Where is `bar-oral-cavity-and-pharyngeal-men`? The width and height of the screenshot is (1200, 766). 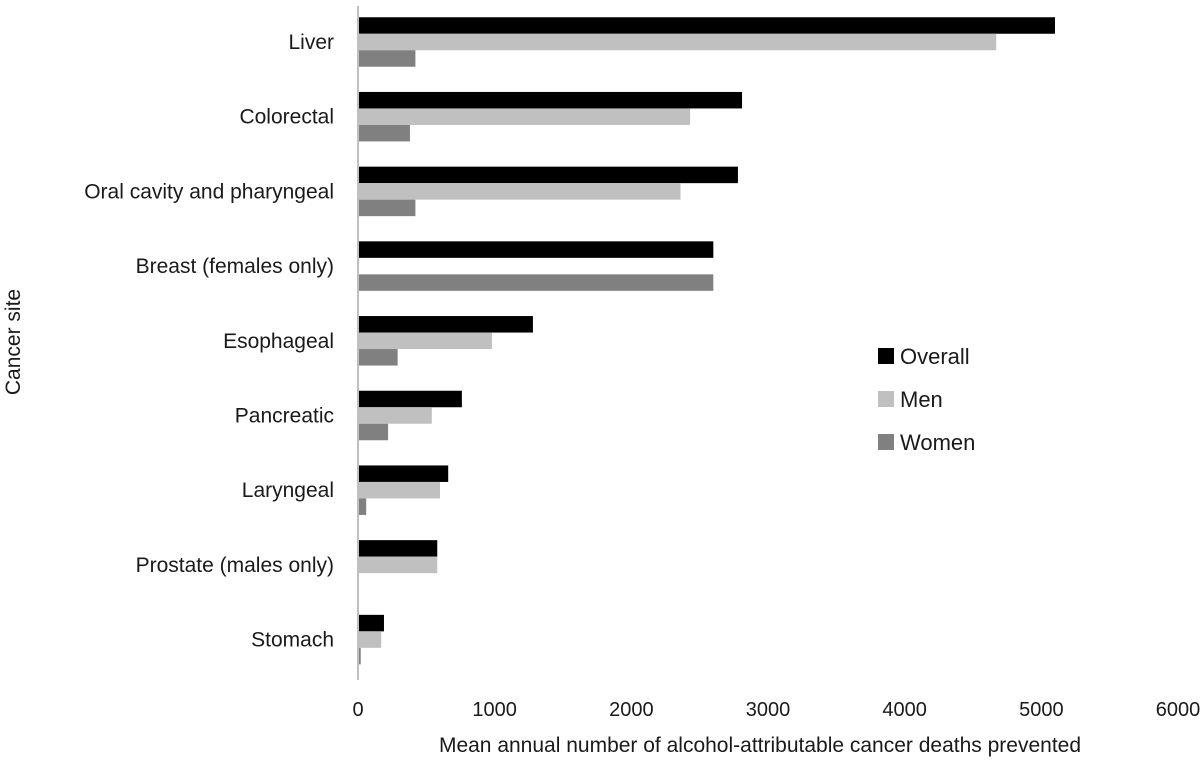 bar-oral-cavity-and-pharyngeal-men is located at coordinates (519, 191).